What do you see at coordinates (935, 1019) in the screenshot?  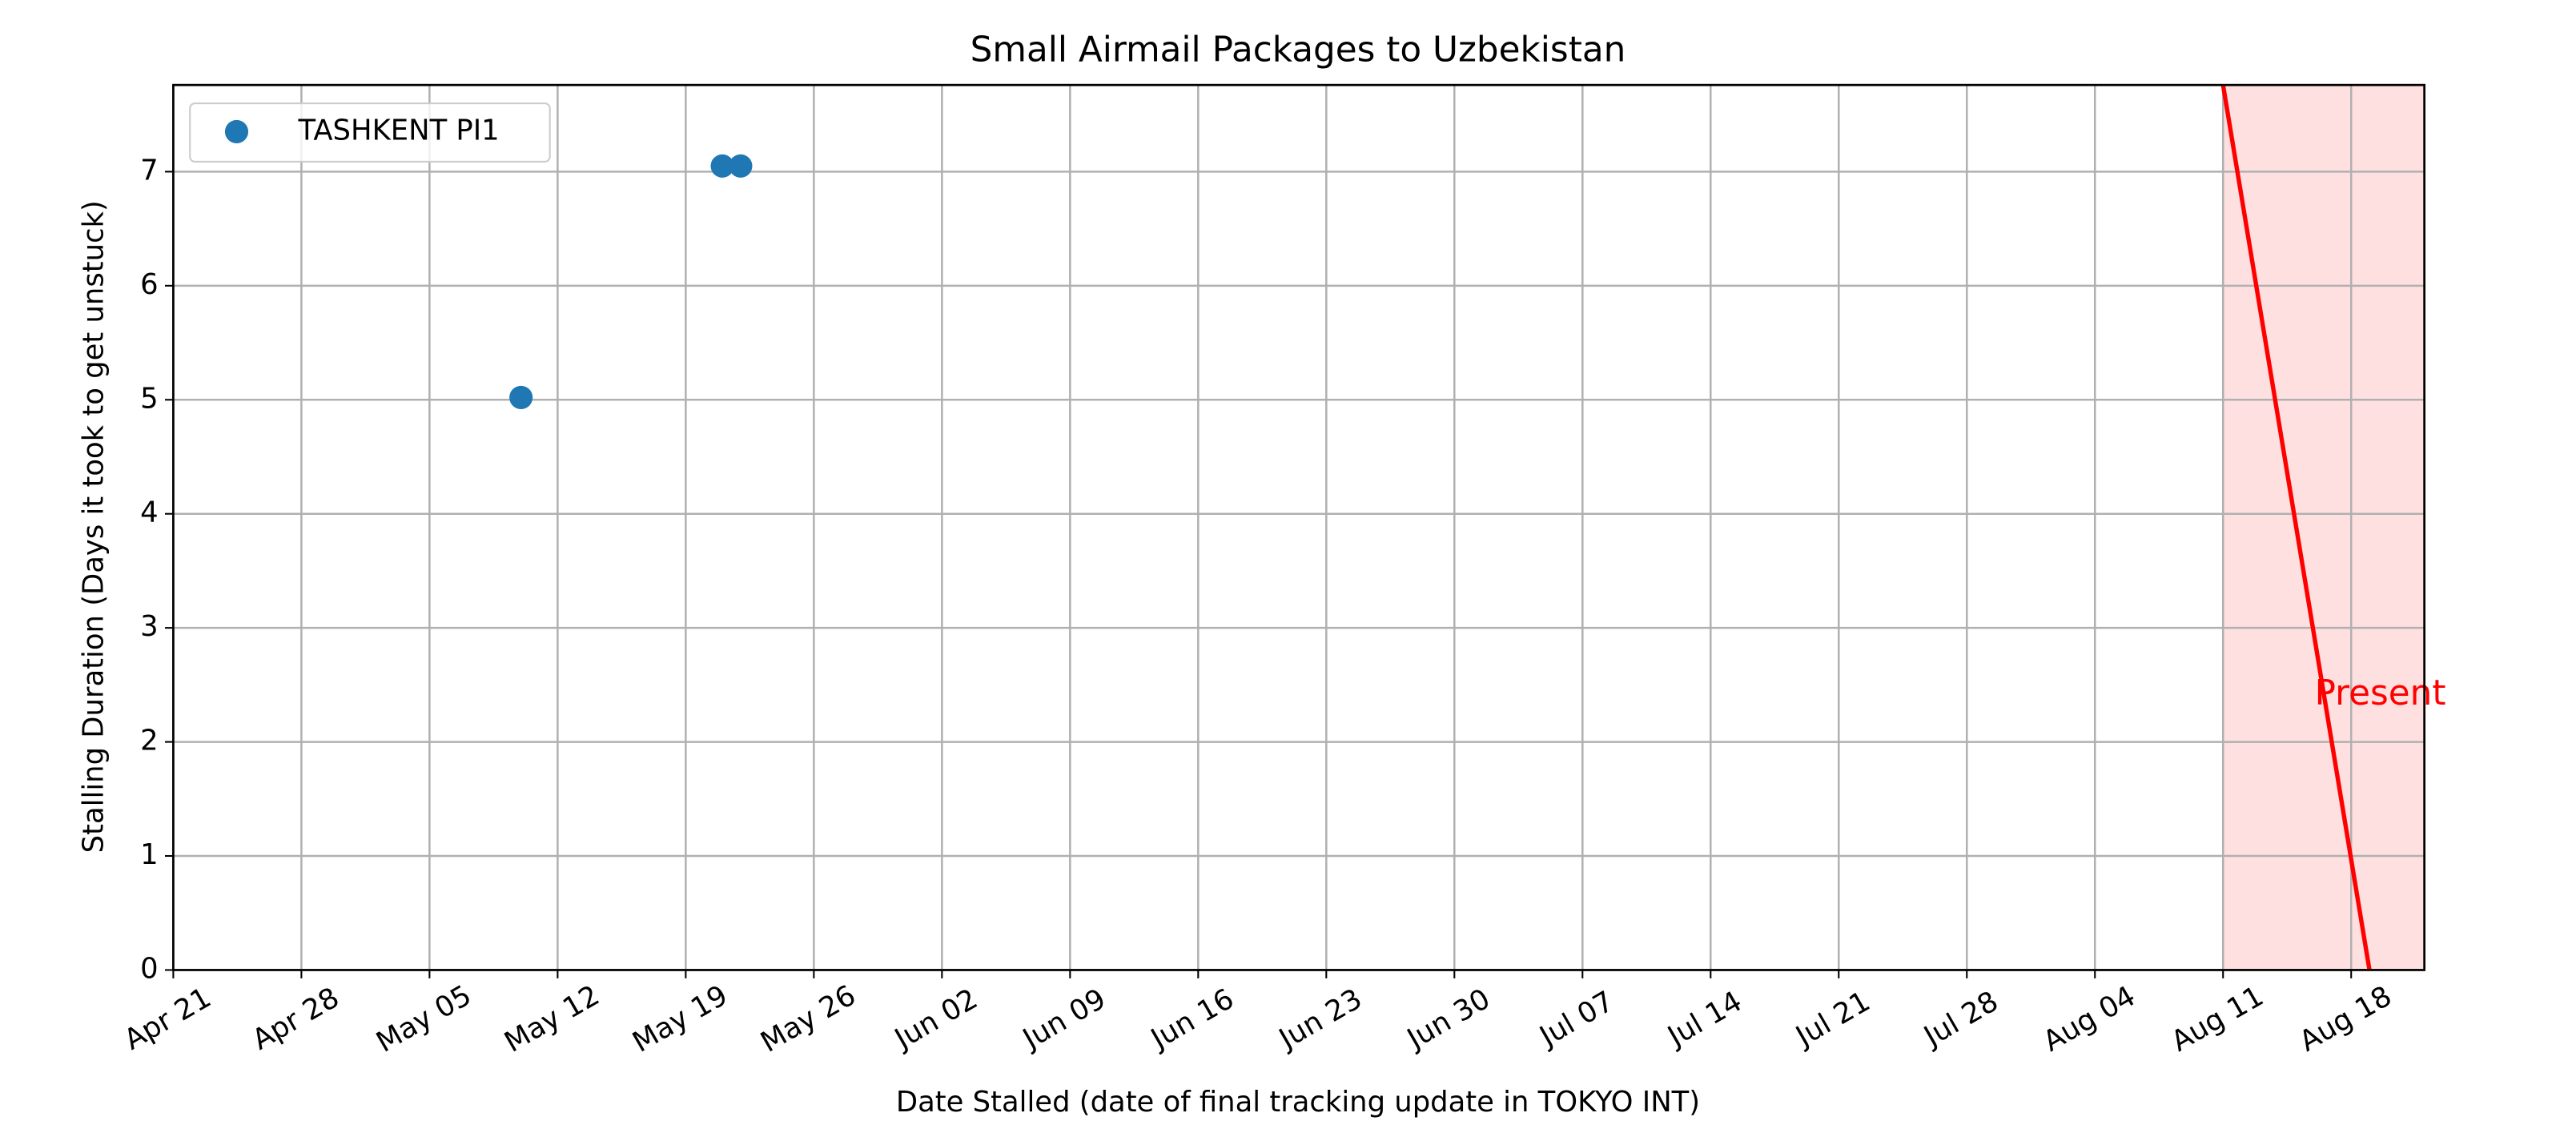 I see `x-tick-label: Jun 02` at bounding box center [935, 1019].